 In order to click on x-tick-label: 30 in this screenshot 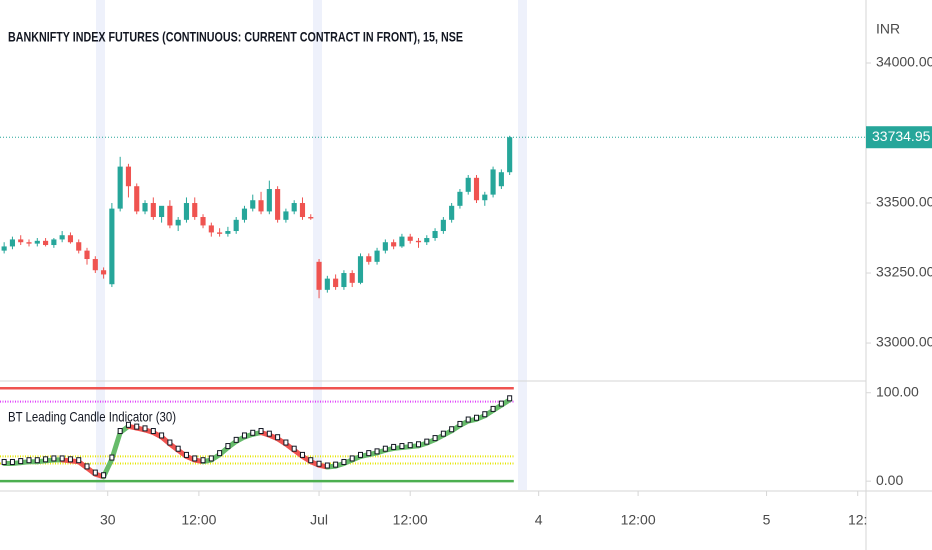, I will do `click(108, 520)`.